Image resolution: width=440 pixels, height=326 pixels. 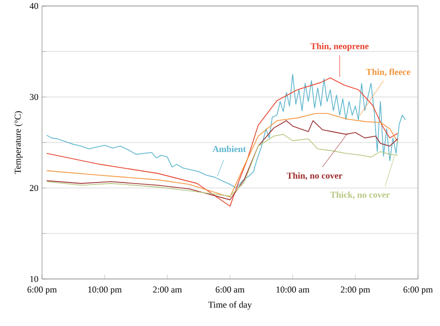 I want to click on x-axis-title: Time of day, so click(x=230, y=305).